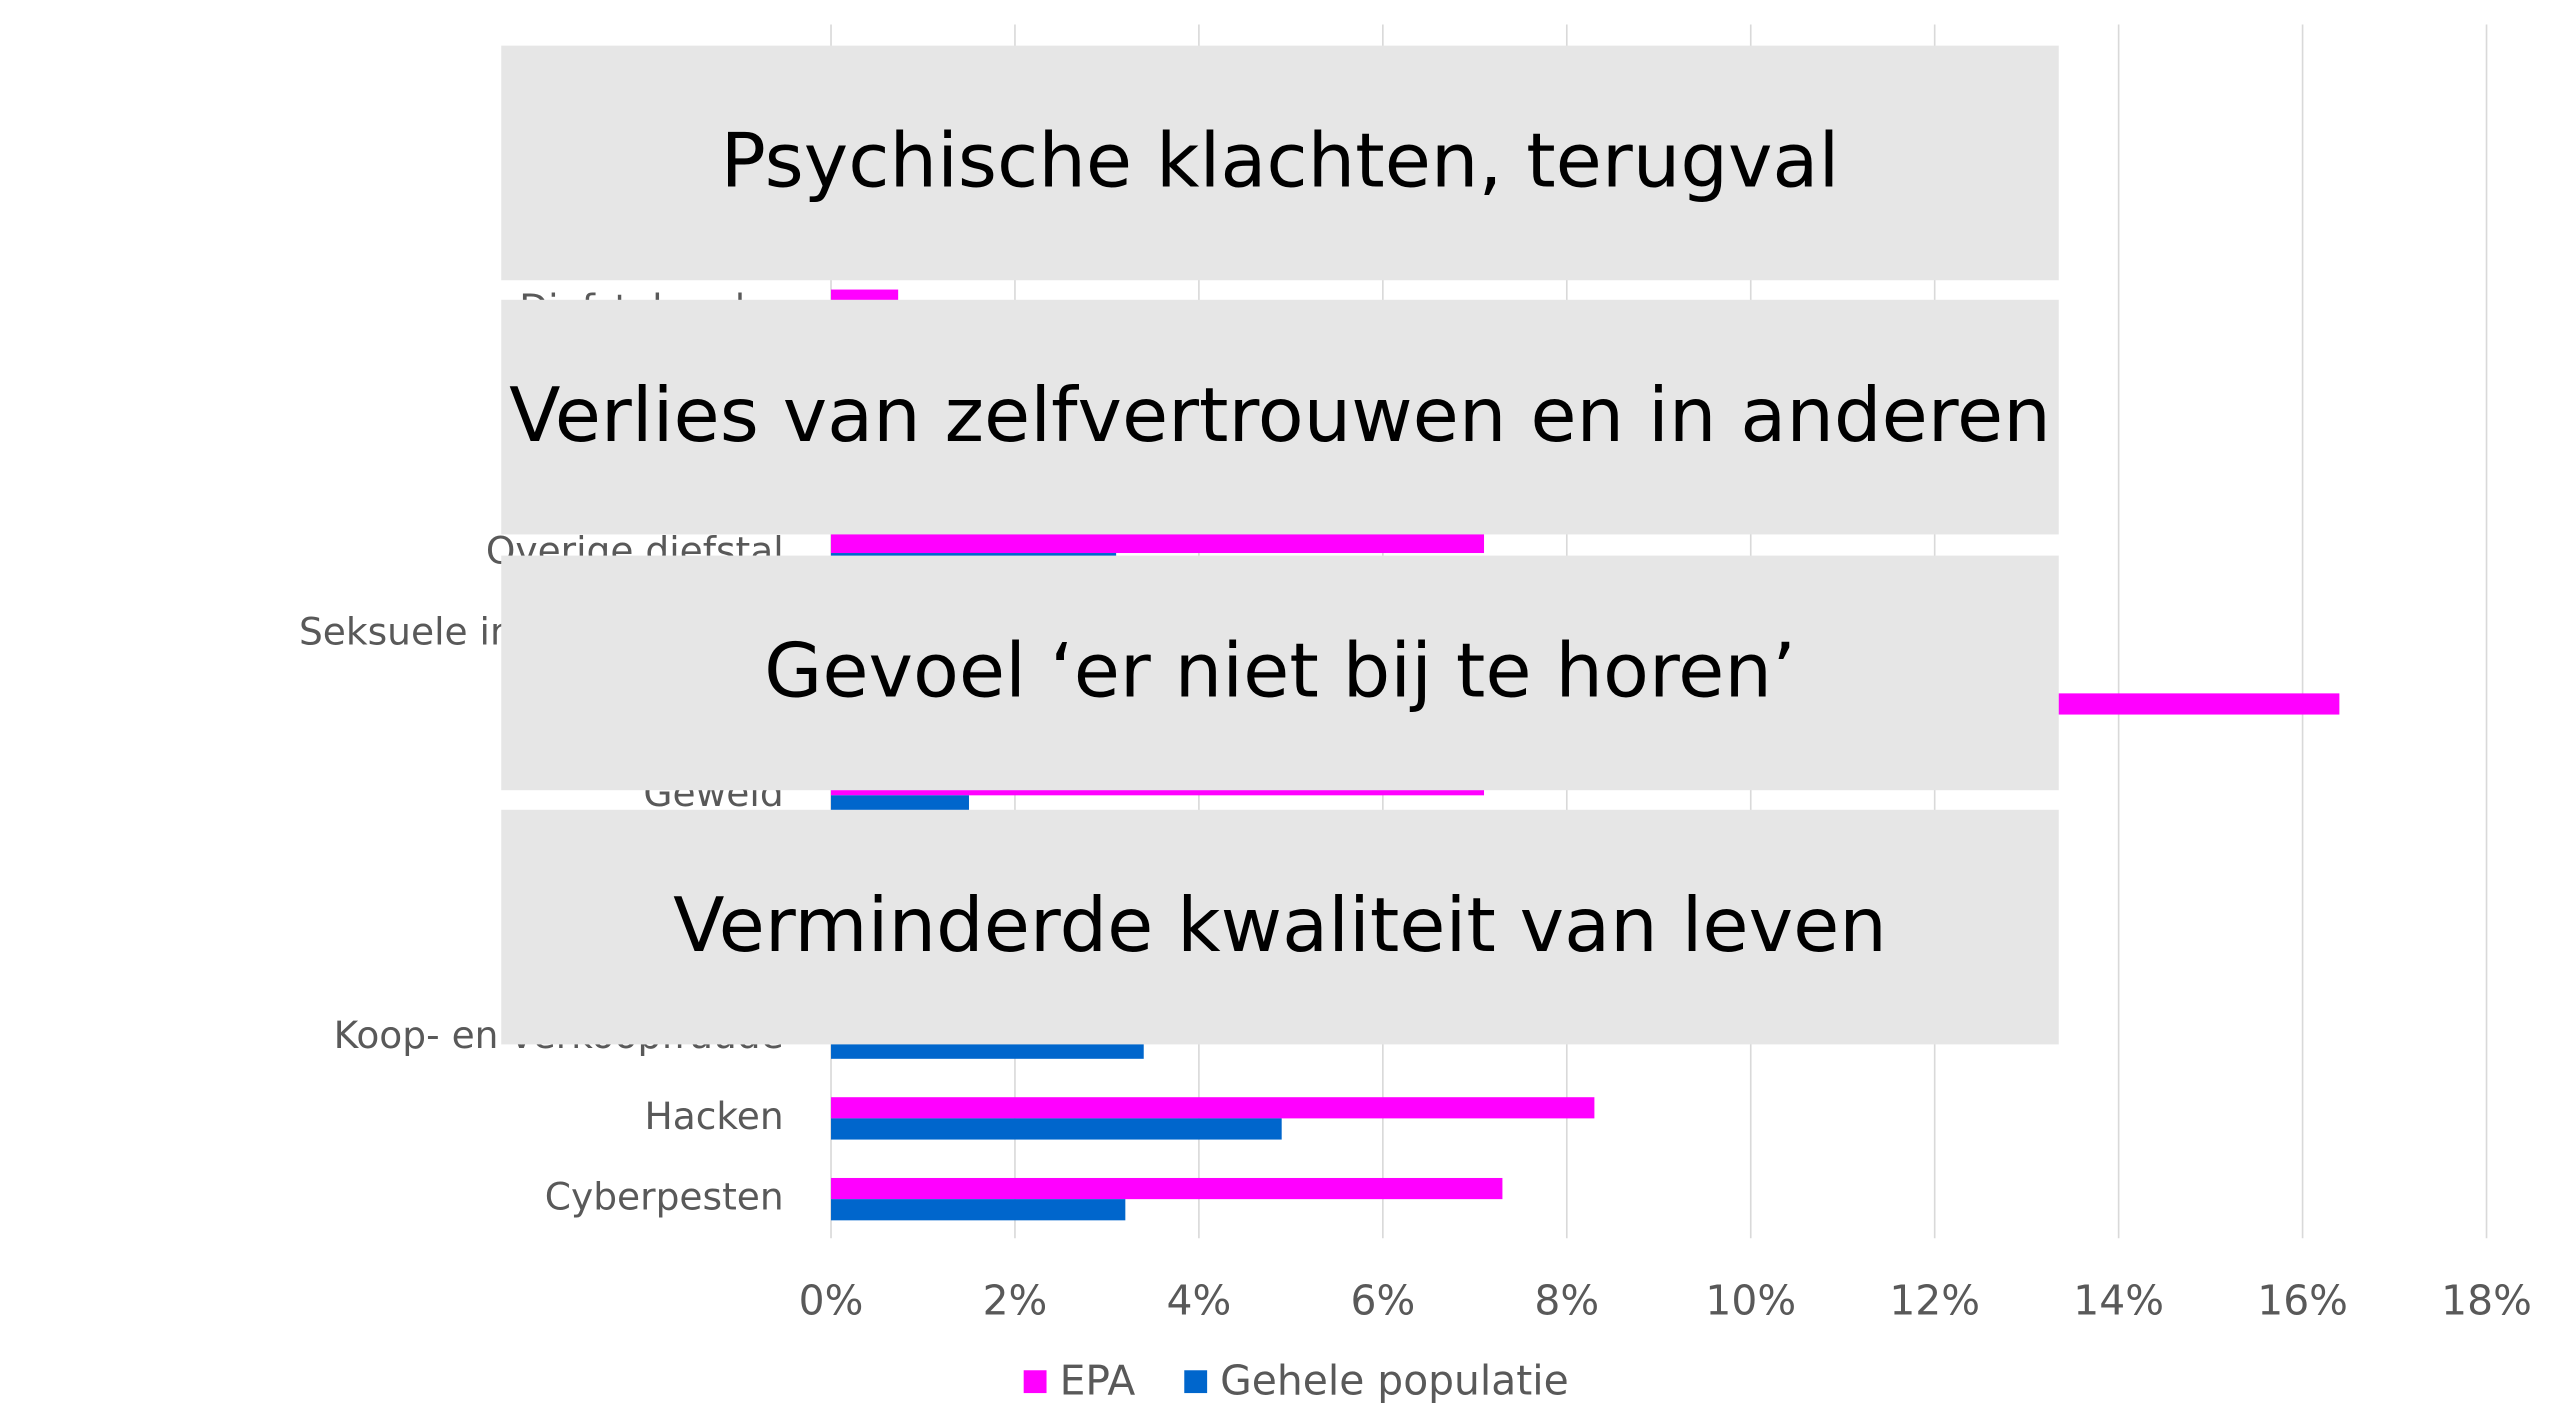 This screenshot has width=2560, height=1411. I want to click on legend-label: Gehele populatie, so click(1394, 1380).